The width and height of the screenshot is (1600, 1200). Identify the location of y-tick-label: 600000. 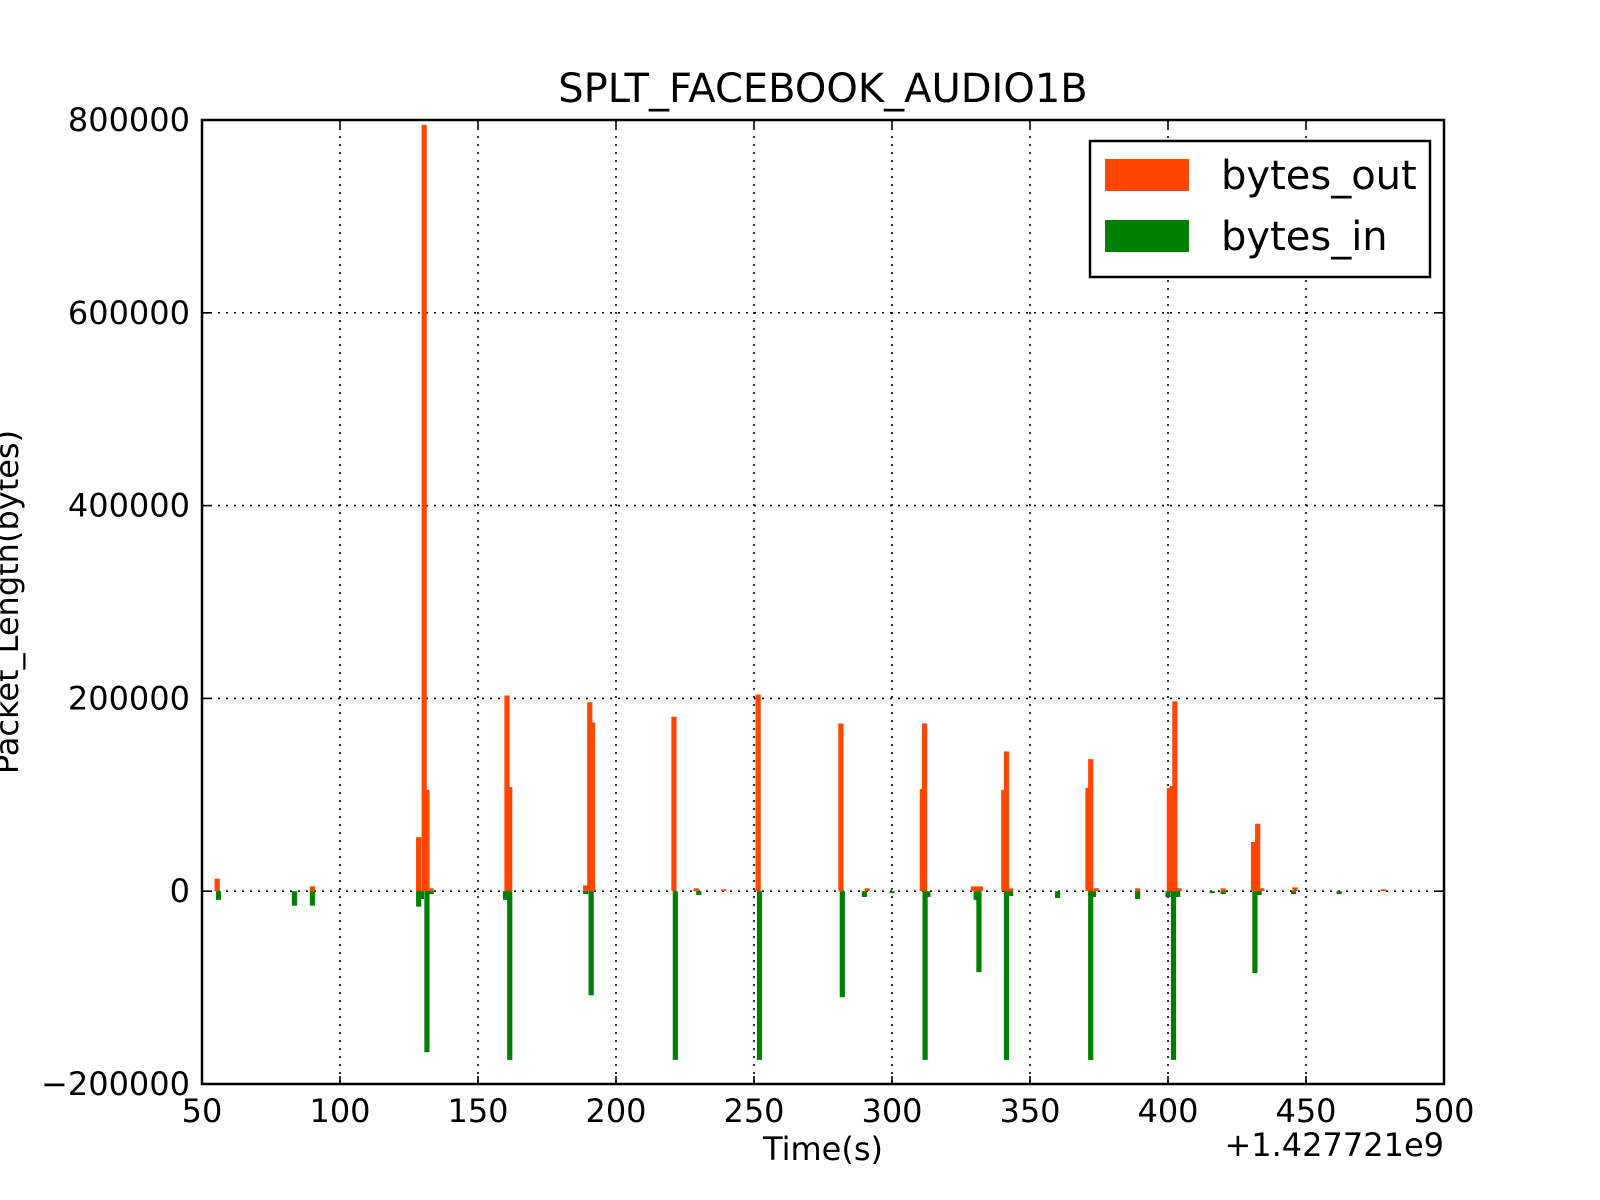
(129, 313).